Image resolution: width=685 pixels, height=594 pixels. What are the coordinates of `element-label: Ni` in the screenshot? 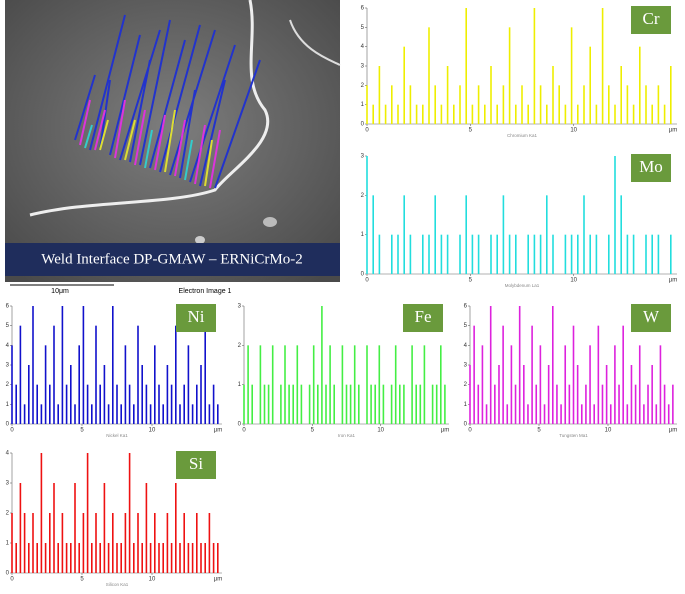 It's located at (196, 316).